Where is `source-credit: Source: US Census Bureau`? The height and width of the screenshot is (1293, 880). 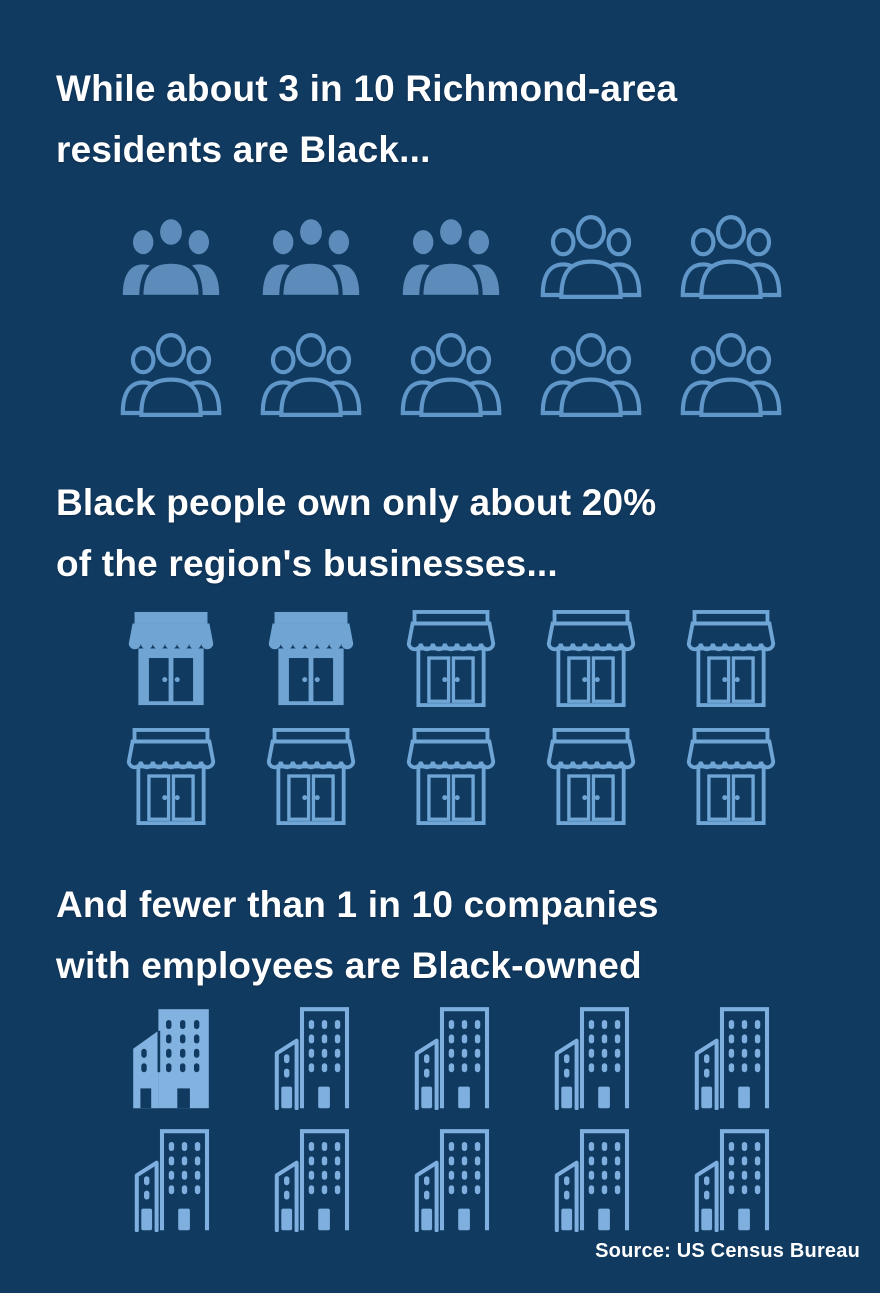
source-credit: Source: US Census Bureau is located at coordinates (727, 1251).